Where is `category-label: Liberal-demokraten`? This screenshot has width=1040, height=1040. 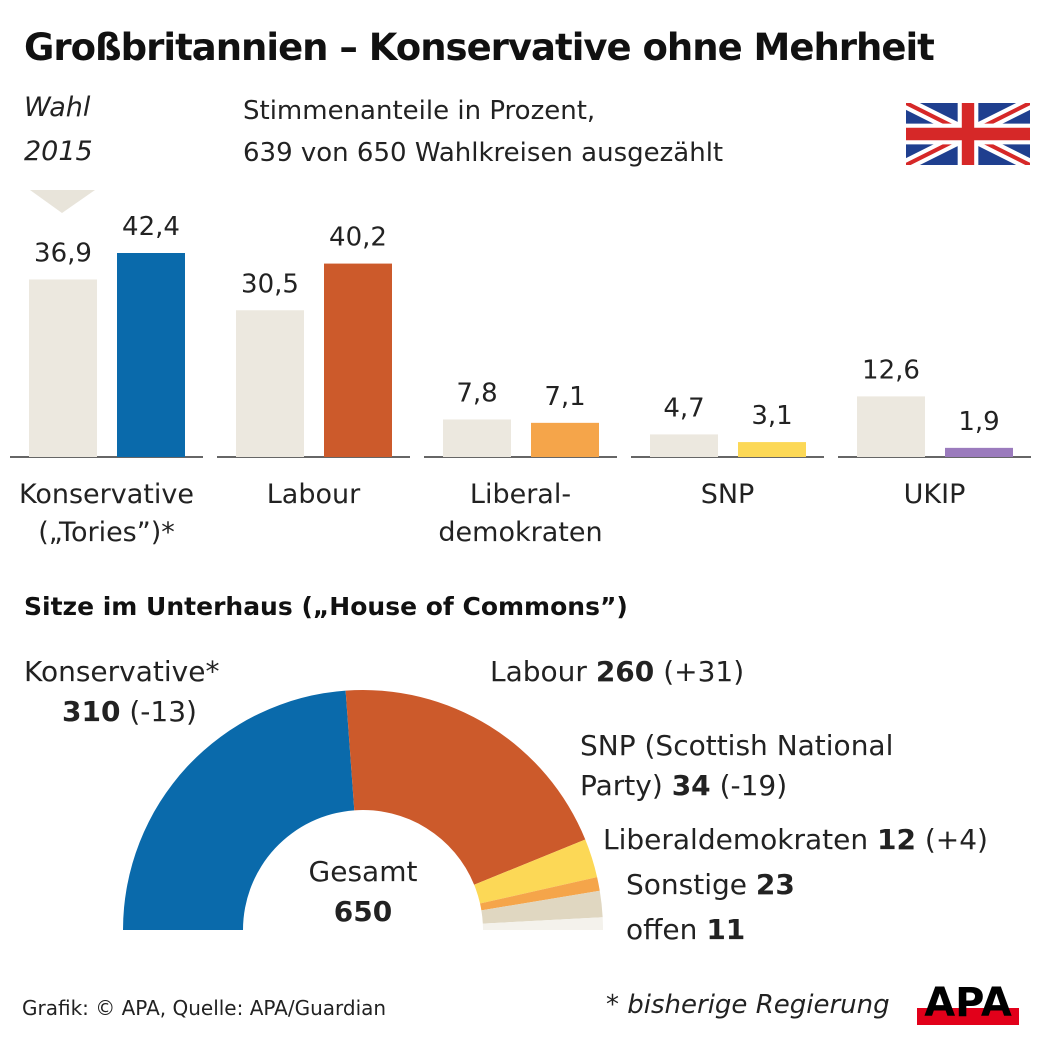 category-label: Liberal-demokraten is located at coordinates (520, 513).